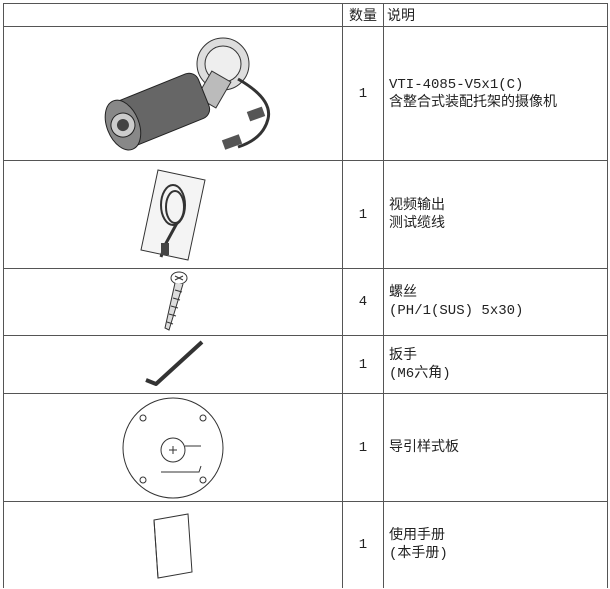 This screenshot has height=589, width=610. I want to click on wrench-icon, so click(174, 363).